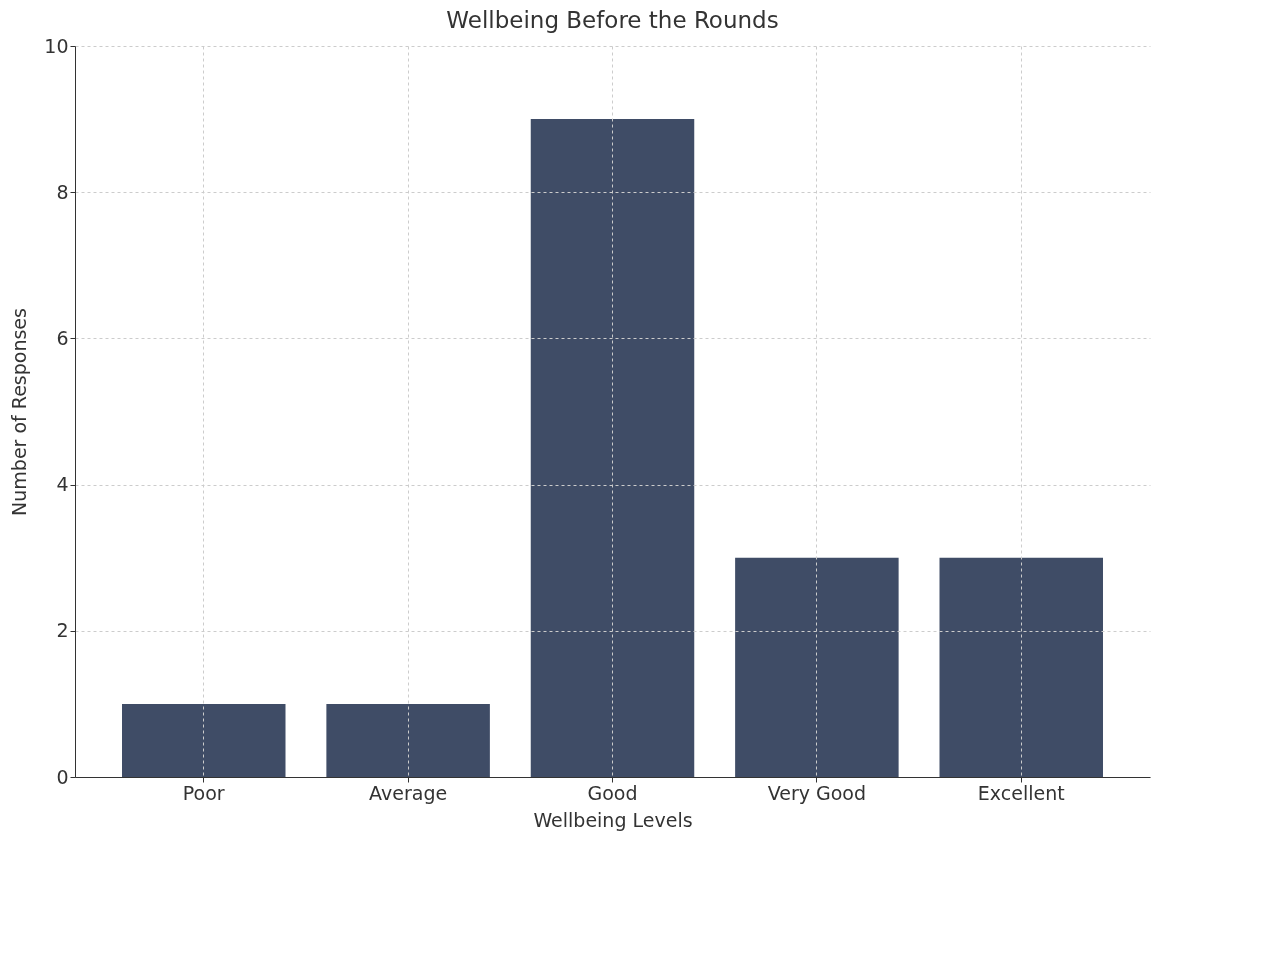  What do you see at coordinates (203, 792) in the screenshot?
I see `x-tick-label: Poor` at bounding box center [203, 792].